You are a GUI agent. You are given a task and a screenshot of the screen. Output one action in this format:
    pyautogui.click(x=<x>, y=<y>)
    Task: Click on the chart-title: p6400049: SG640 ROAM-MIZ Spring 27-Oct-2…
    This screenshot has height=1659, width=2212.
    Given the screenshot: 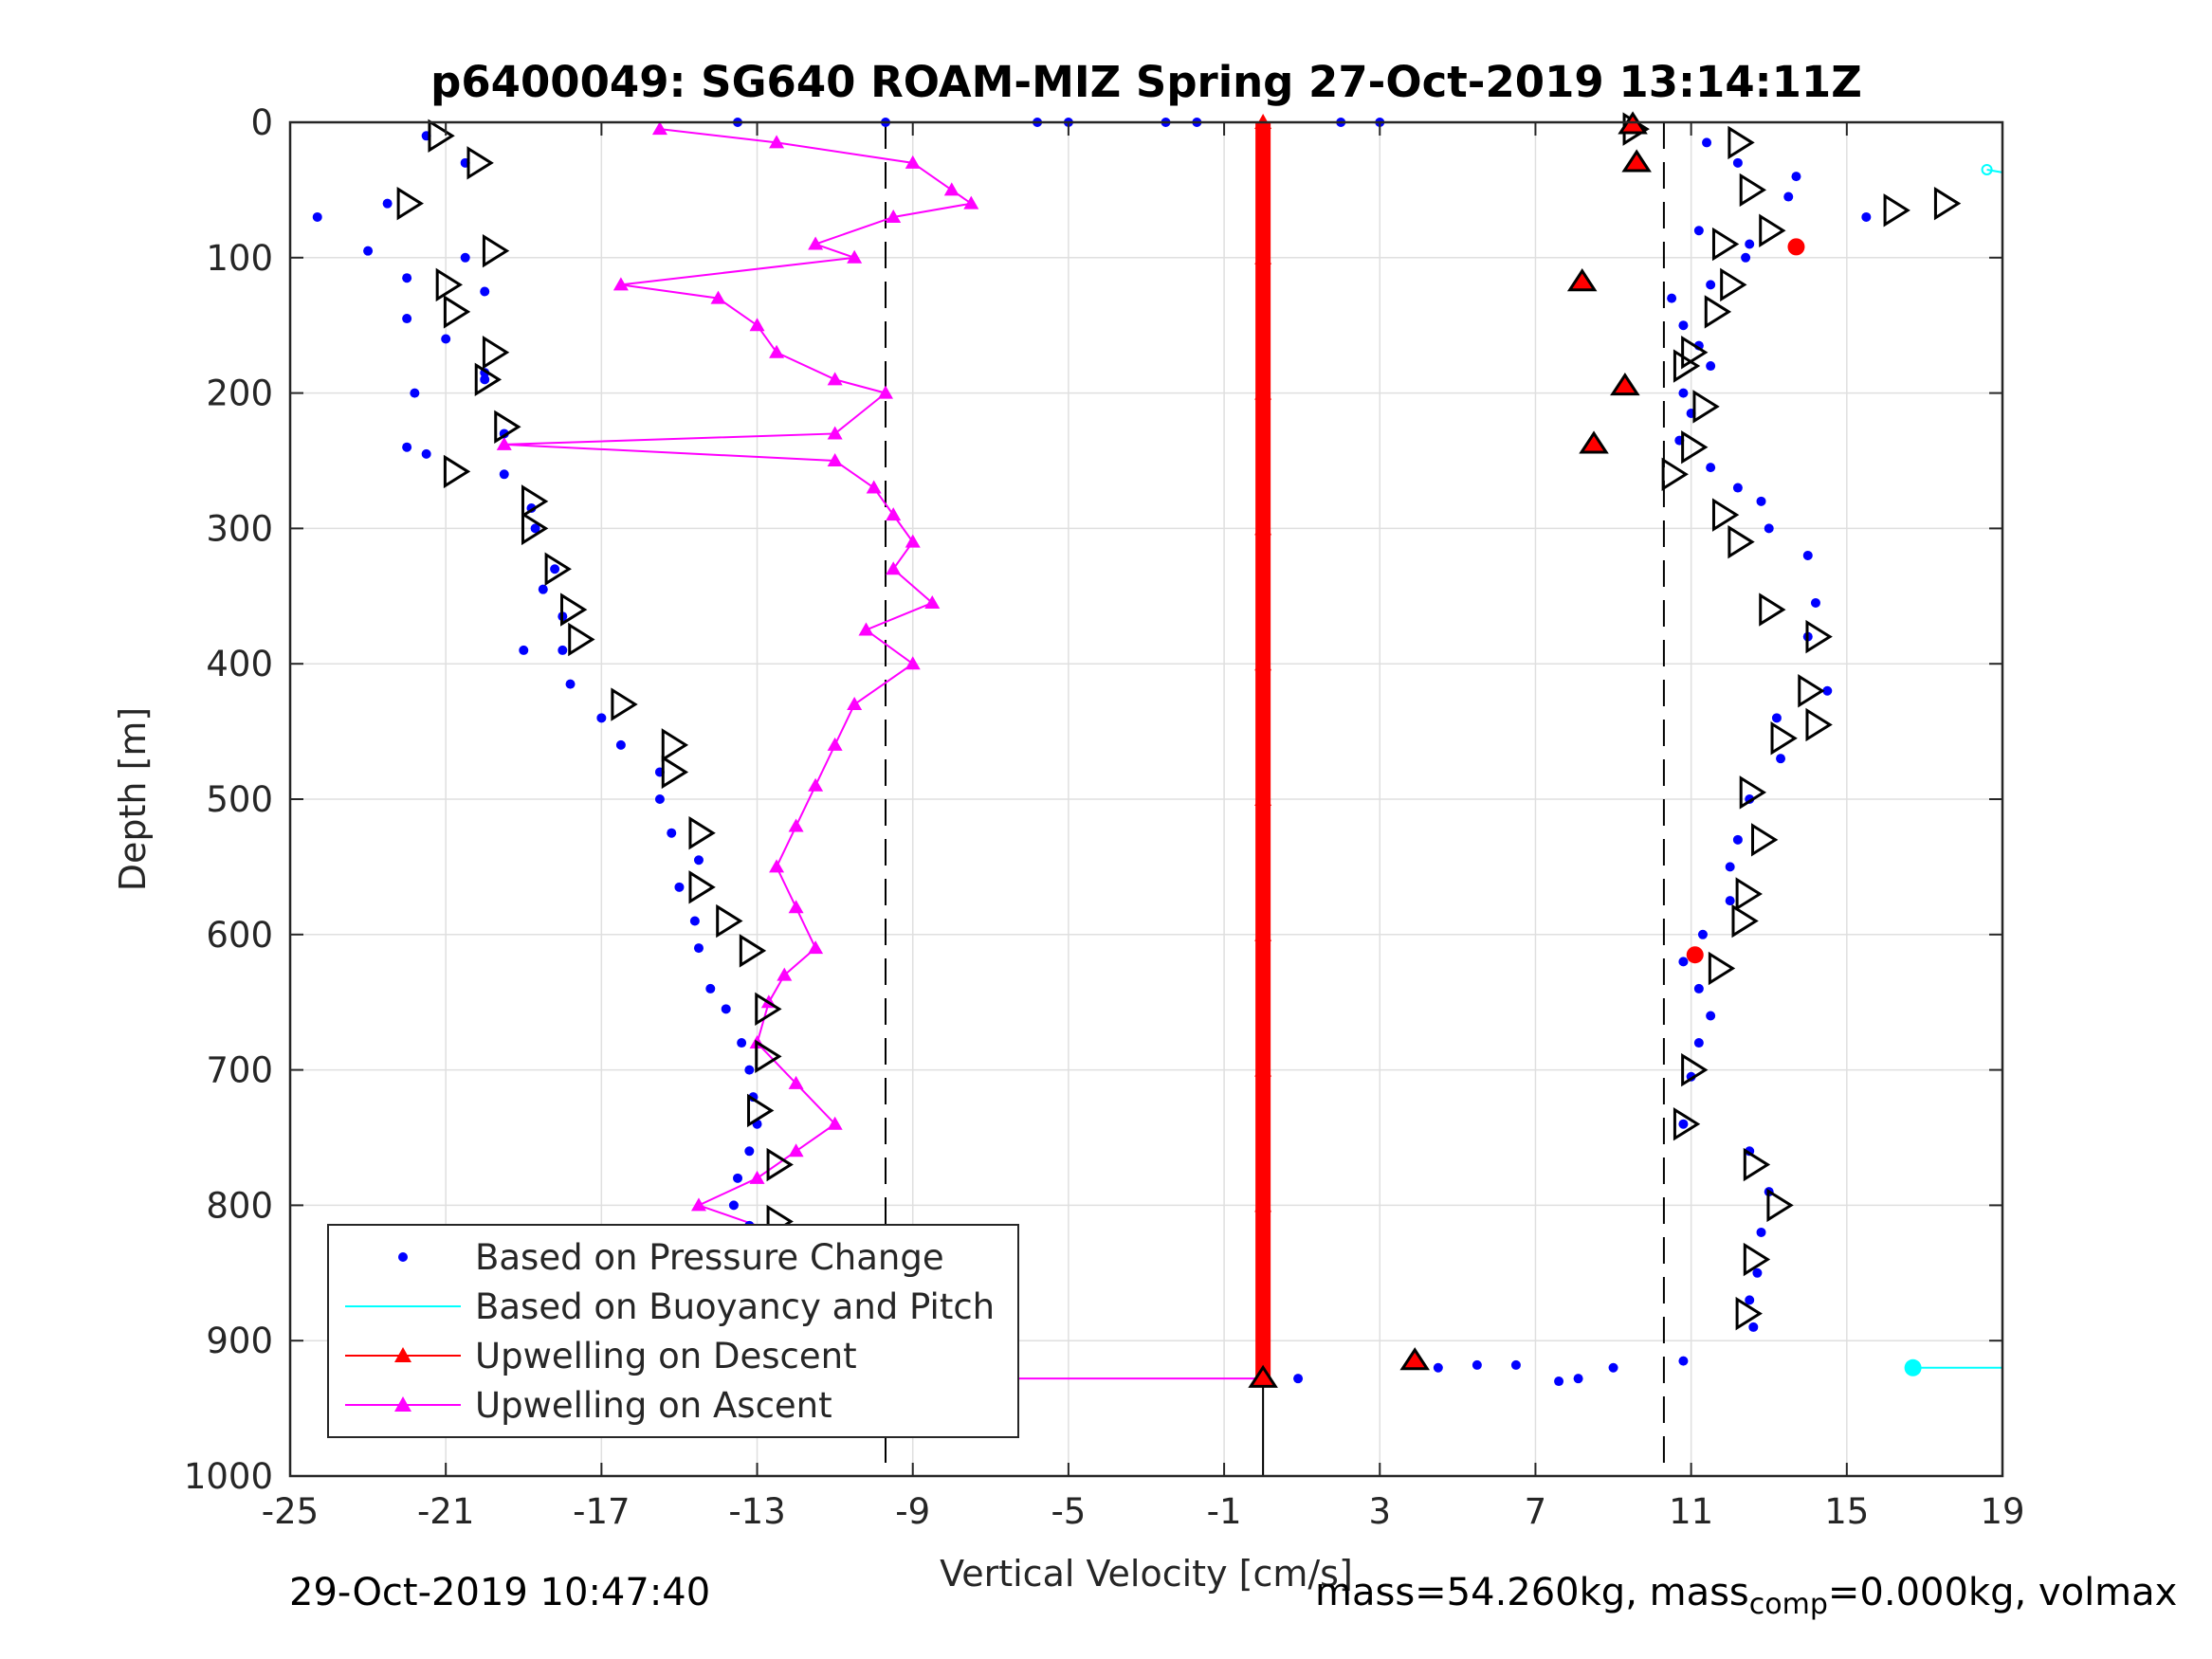 What is the action you would take?
    pyautogui.click(x=1146, y=82)
    